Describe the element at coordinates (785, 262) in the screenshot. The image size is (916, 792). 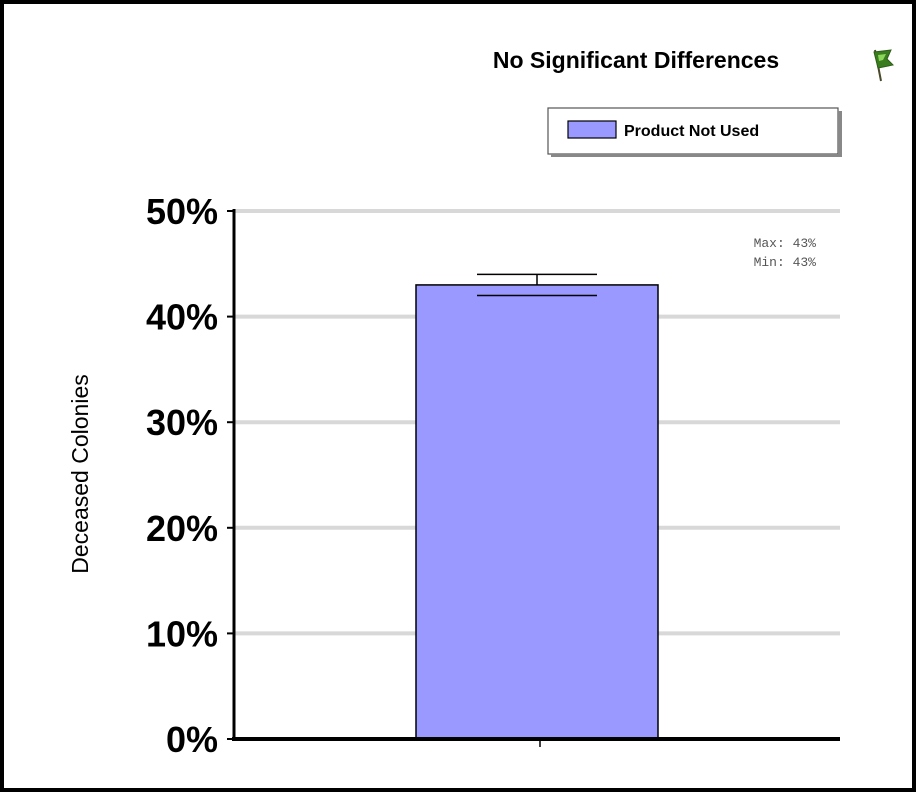
I see `min-annotation: Min: 43%` at that location.